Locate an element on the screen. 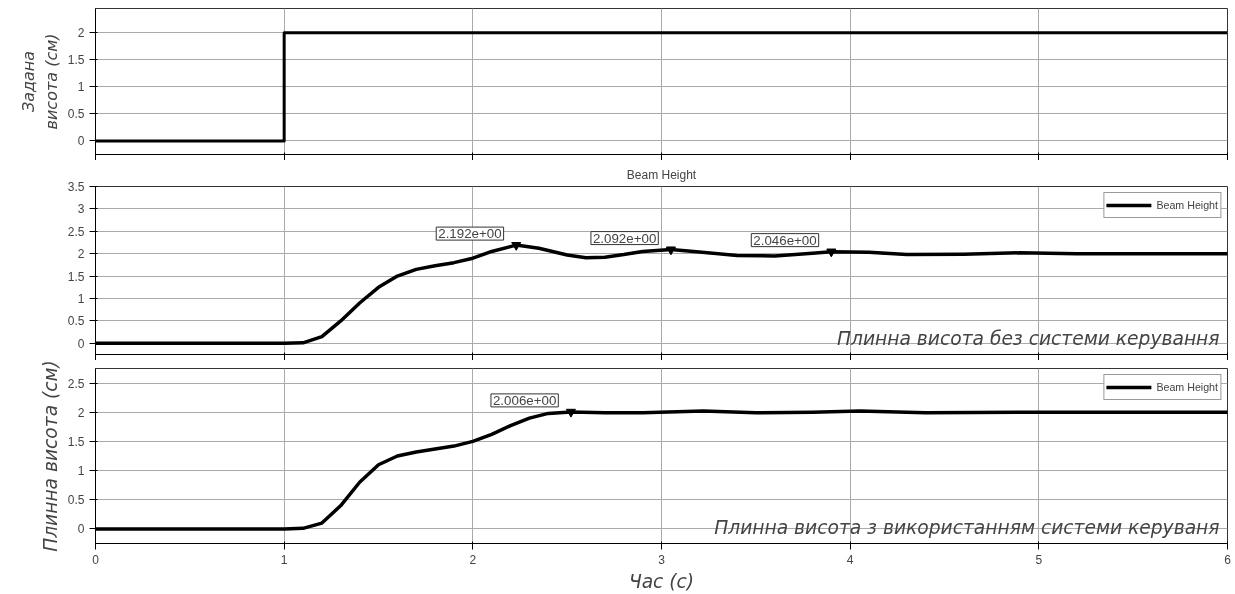 This screenshot has width=1235, height=594. x-axis-title: Час (с) is located at coordinates (661, 581).